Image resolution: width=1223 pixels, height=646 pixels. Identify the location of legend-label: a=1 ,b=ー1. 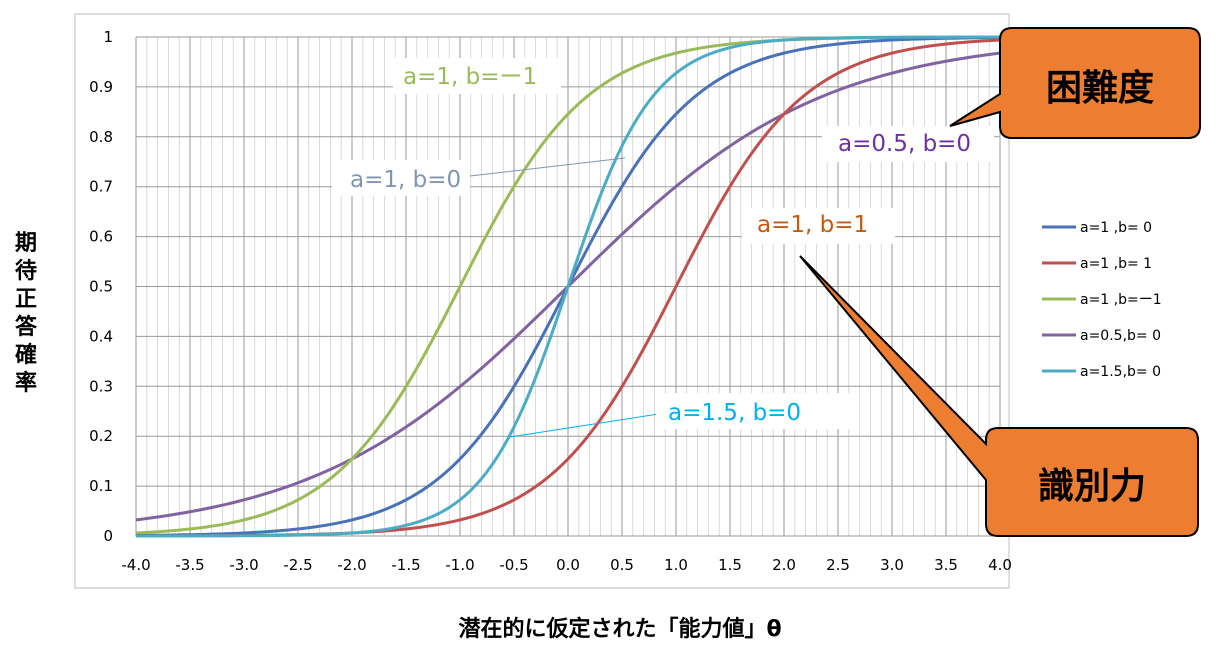
(1121, 300).